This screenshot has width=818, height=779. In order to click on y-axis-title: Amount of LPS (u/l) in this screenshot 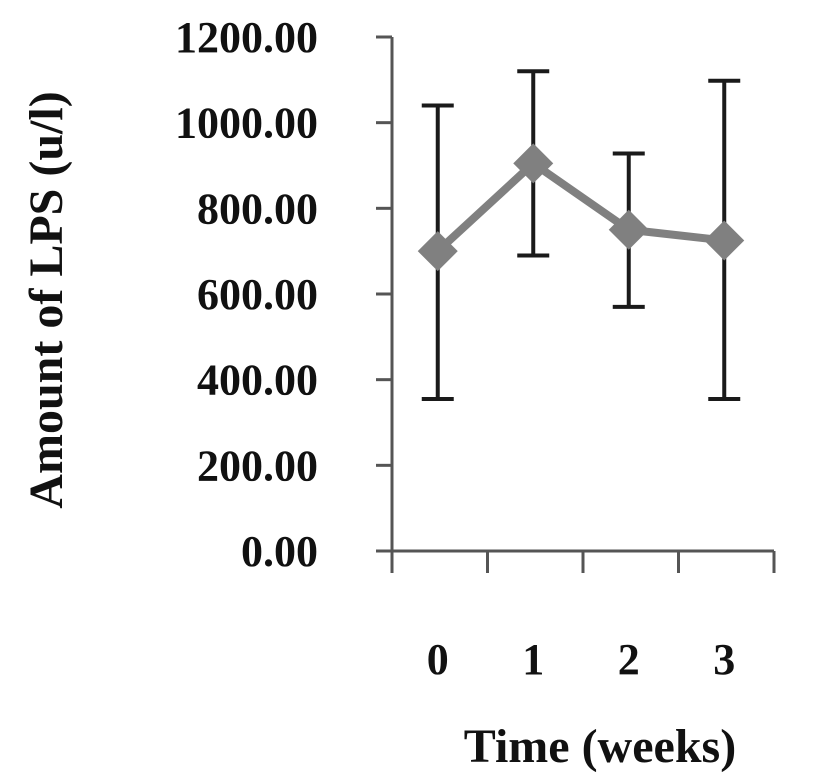, I will do `click(46, 299)`.